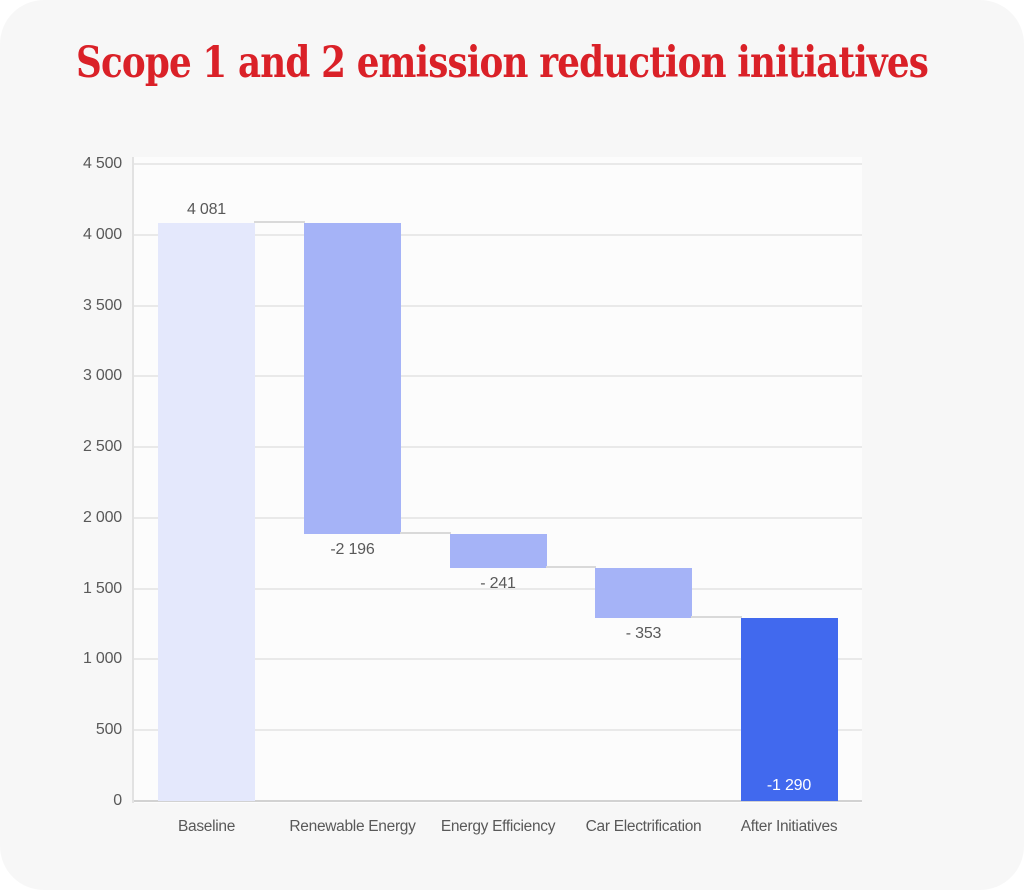  I want to click on x-axis-category-label: Baseline, so click(206, 826).